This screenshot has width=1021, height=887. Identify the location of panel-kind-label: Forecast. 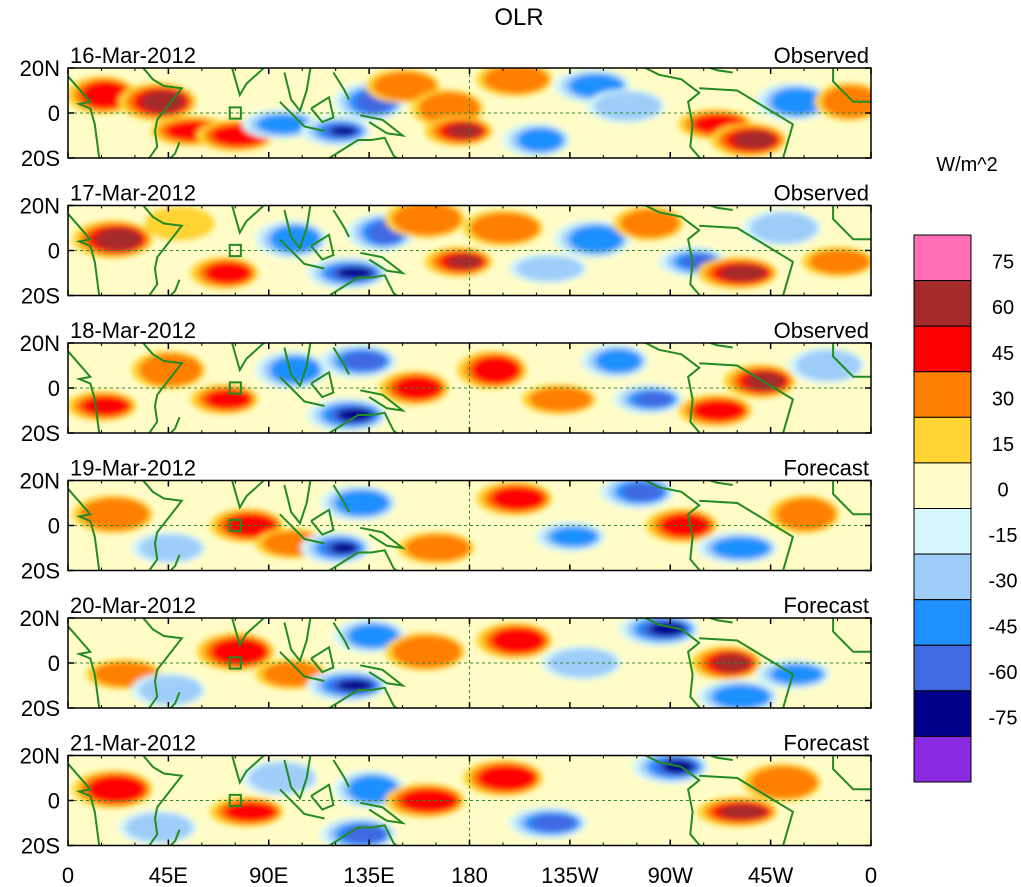
(826, 743).